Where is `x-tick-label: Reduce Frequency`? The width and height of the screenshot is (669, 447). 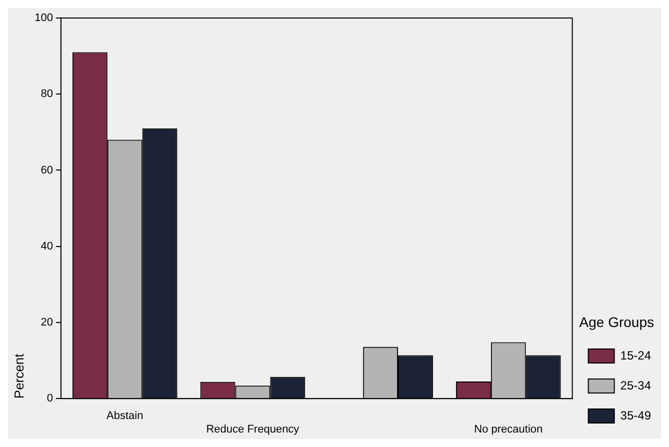 x-tick-label: Reduce Frequency is located at coordinates (253, 429).